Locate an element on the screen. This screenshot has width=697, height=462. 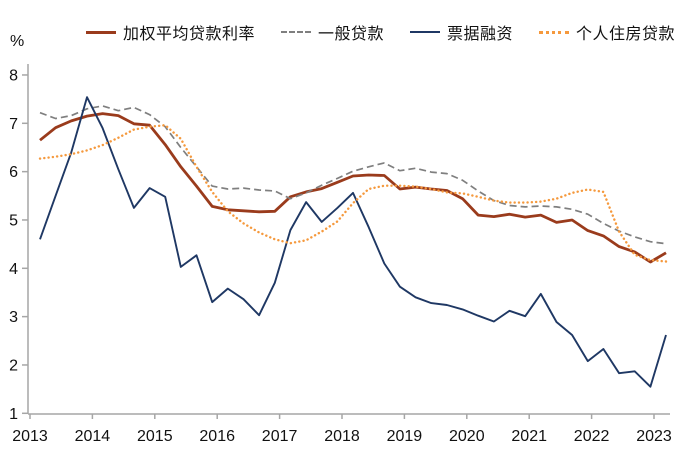
x-tick-label: 2013 is located at coordinates (30, 436).